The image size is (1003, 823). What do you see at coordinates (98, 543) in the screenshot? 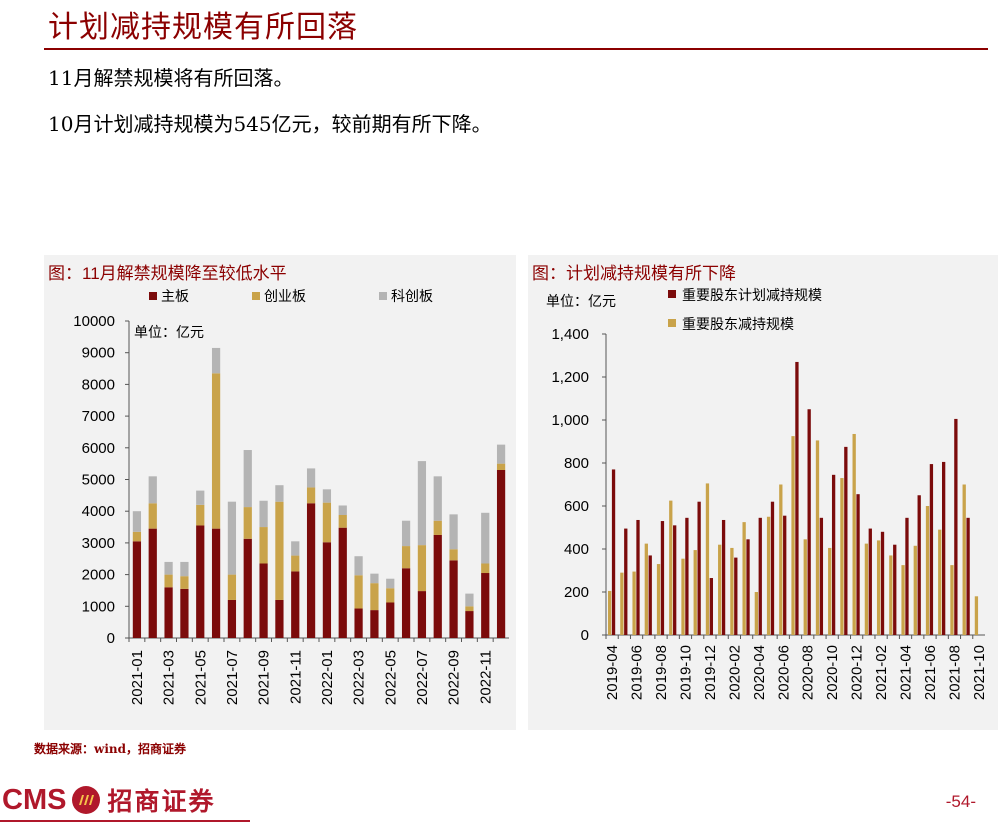
I see `y-tick-label: 3000` at bounding box center [98, 543].